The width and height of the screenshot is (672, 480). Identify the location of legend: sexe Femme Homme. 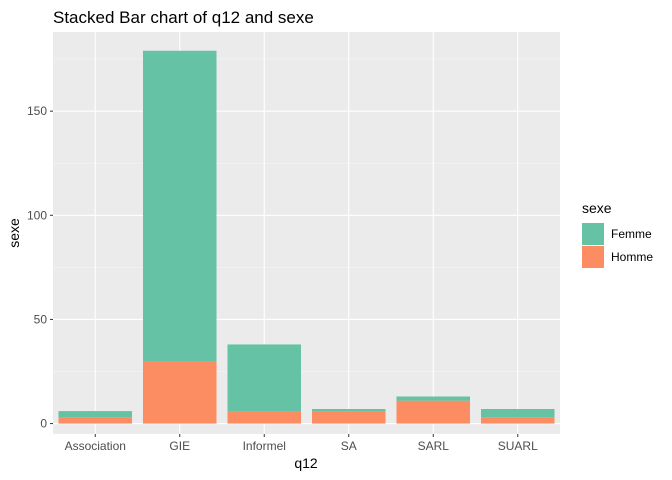
(617, 234).